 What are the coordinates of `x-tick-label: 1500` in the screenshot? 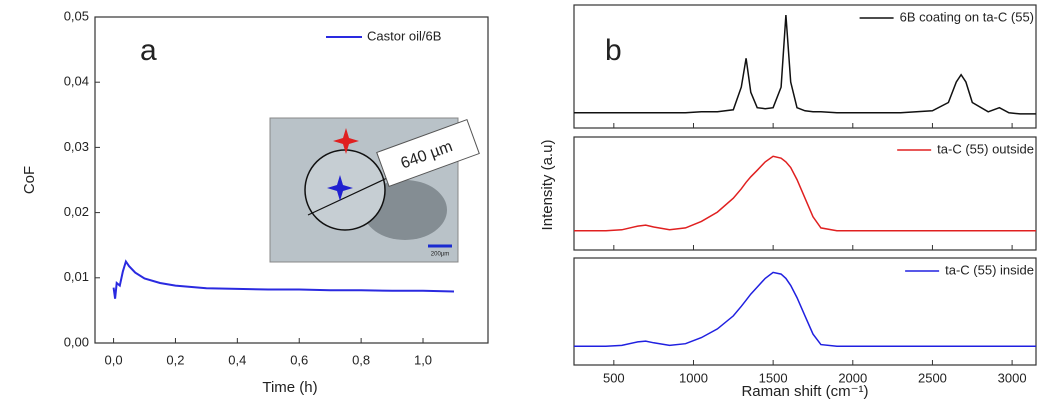 It's located at (773, 377).